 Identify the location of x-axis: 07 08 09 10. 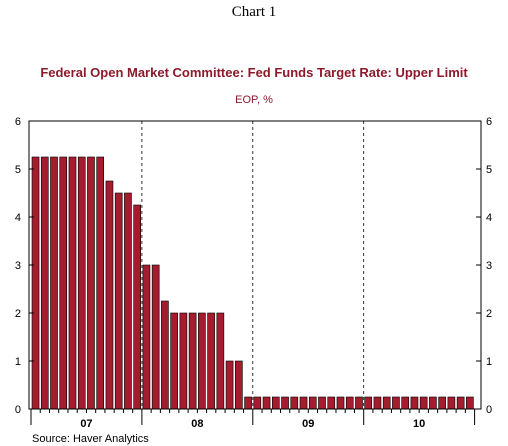
(253, 419).